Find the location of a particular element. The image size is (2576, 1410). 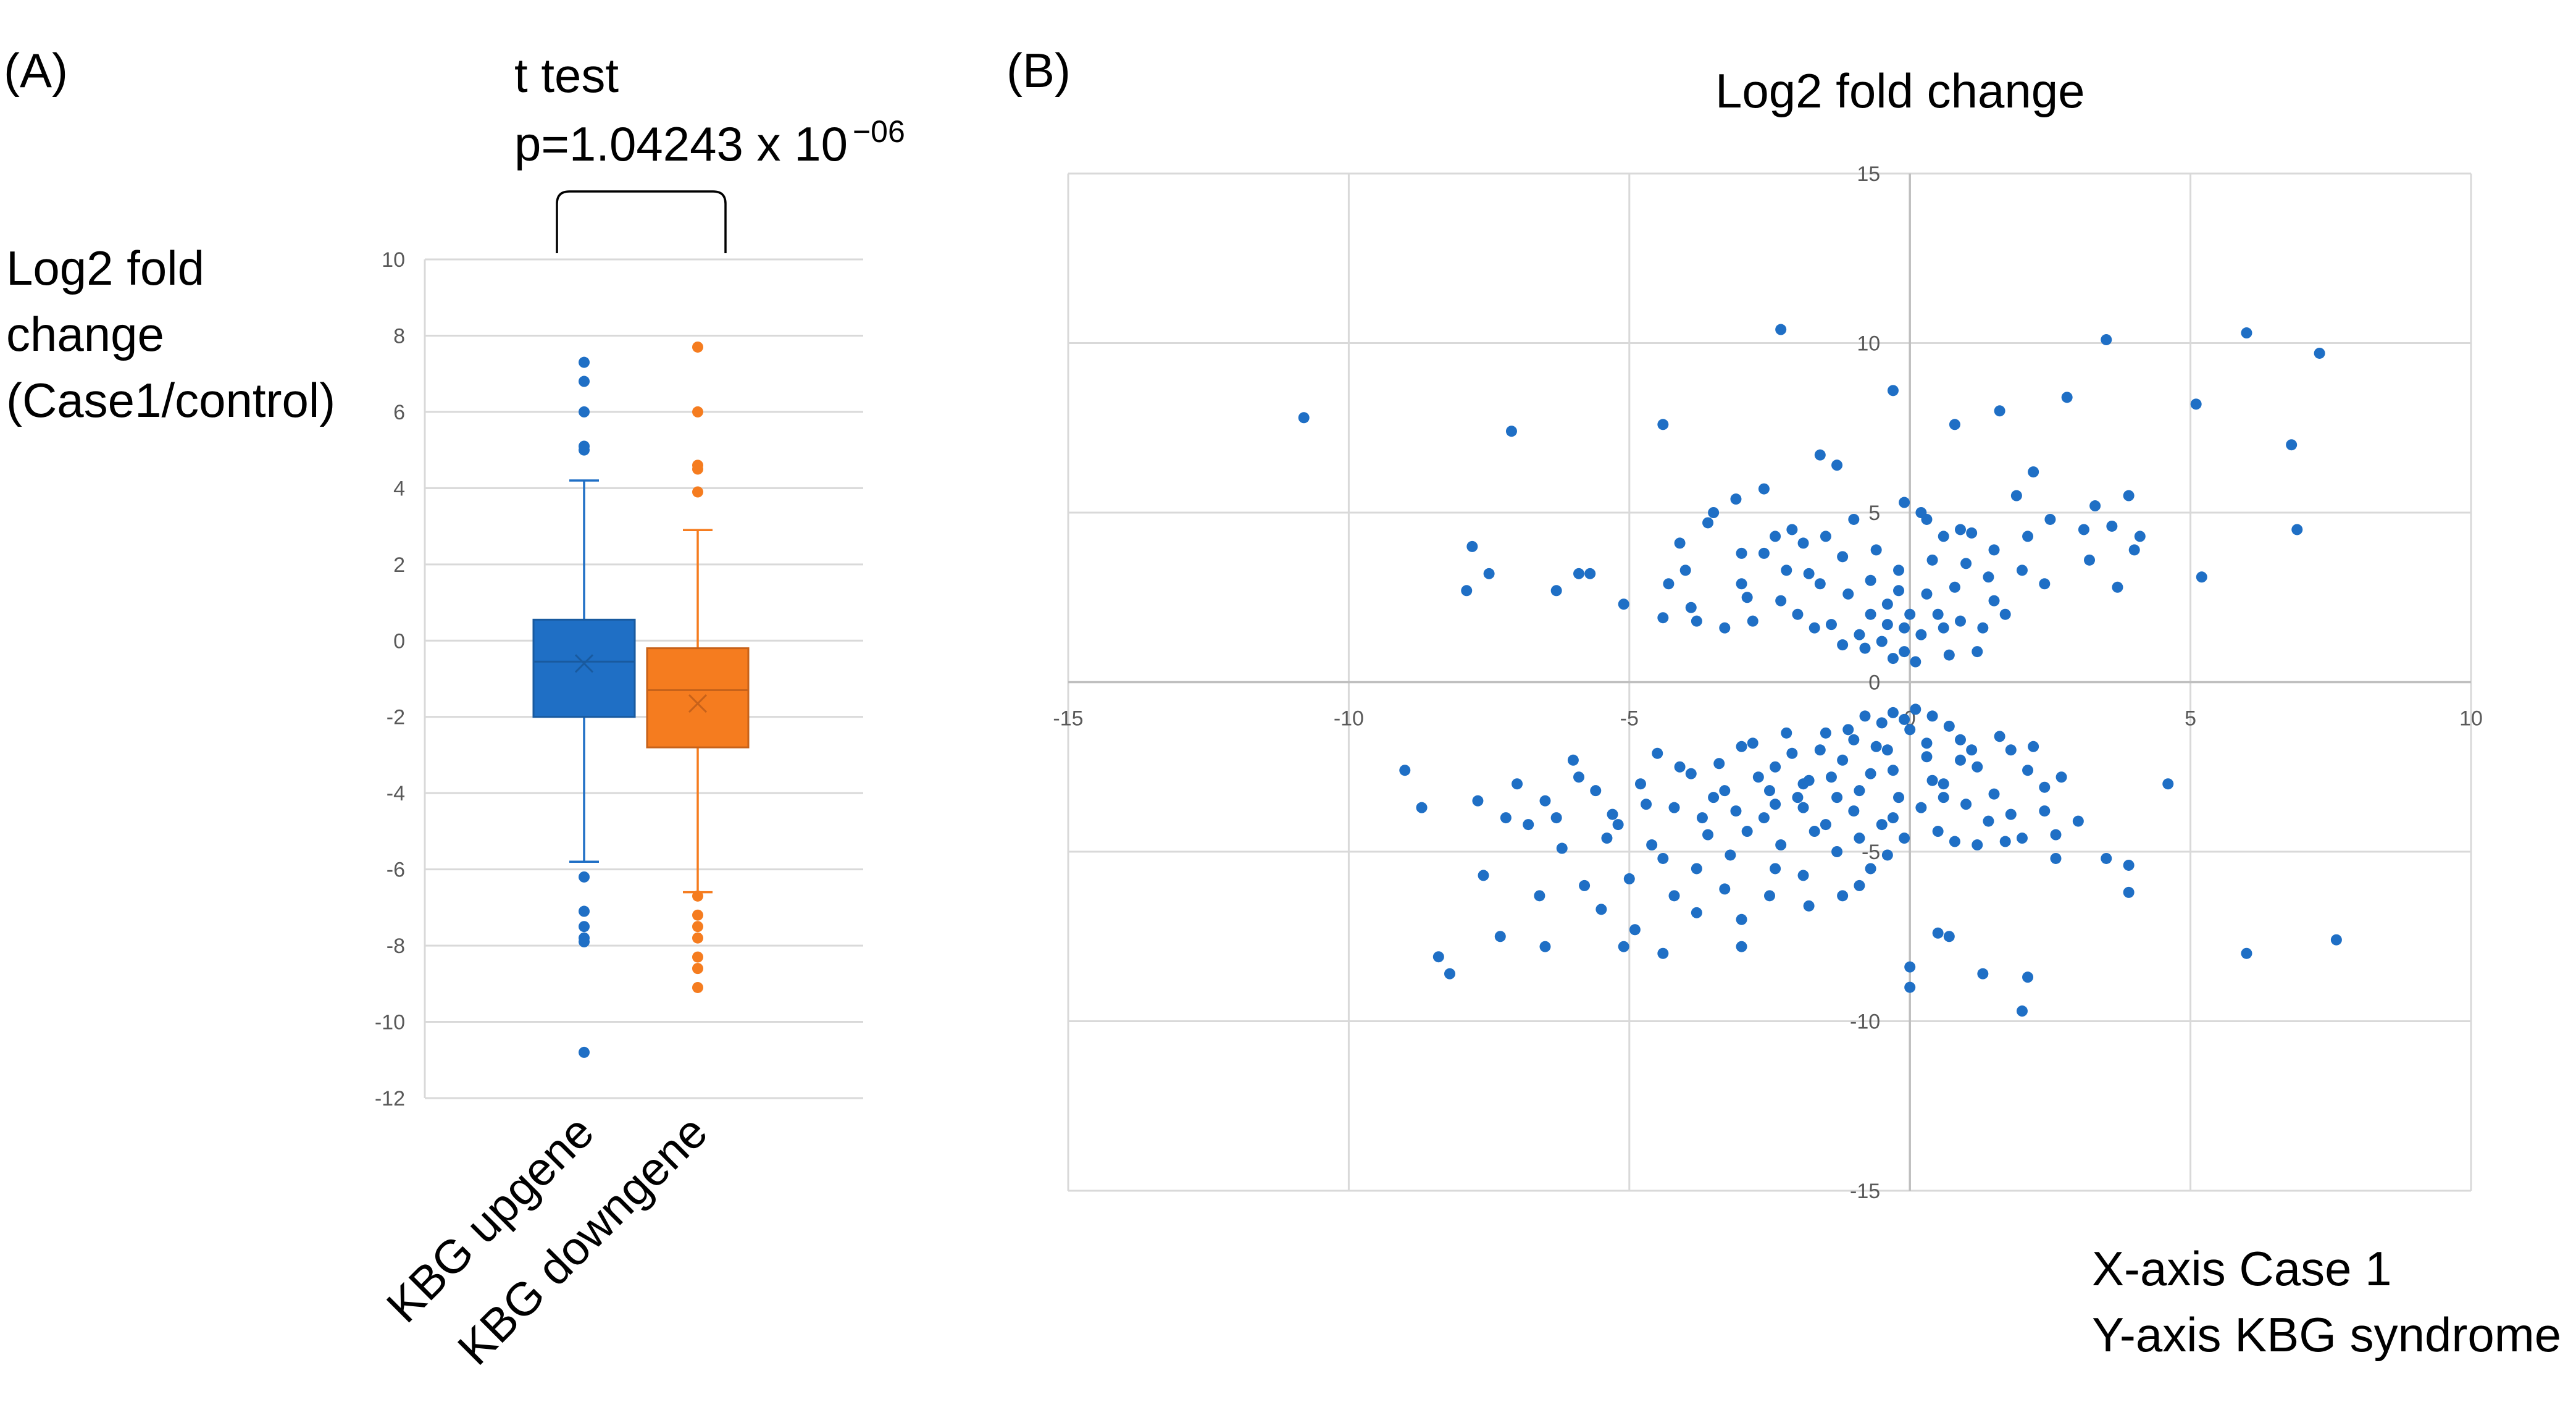

scatter-y-tick-label: -15 is located at coordinates (1865, 1191).